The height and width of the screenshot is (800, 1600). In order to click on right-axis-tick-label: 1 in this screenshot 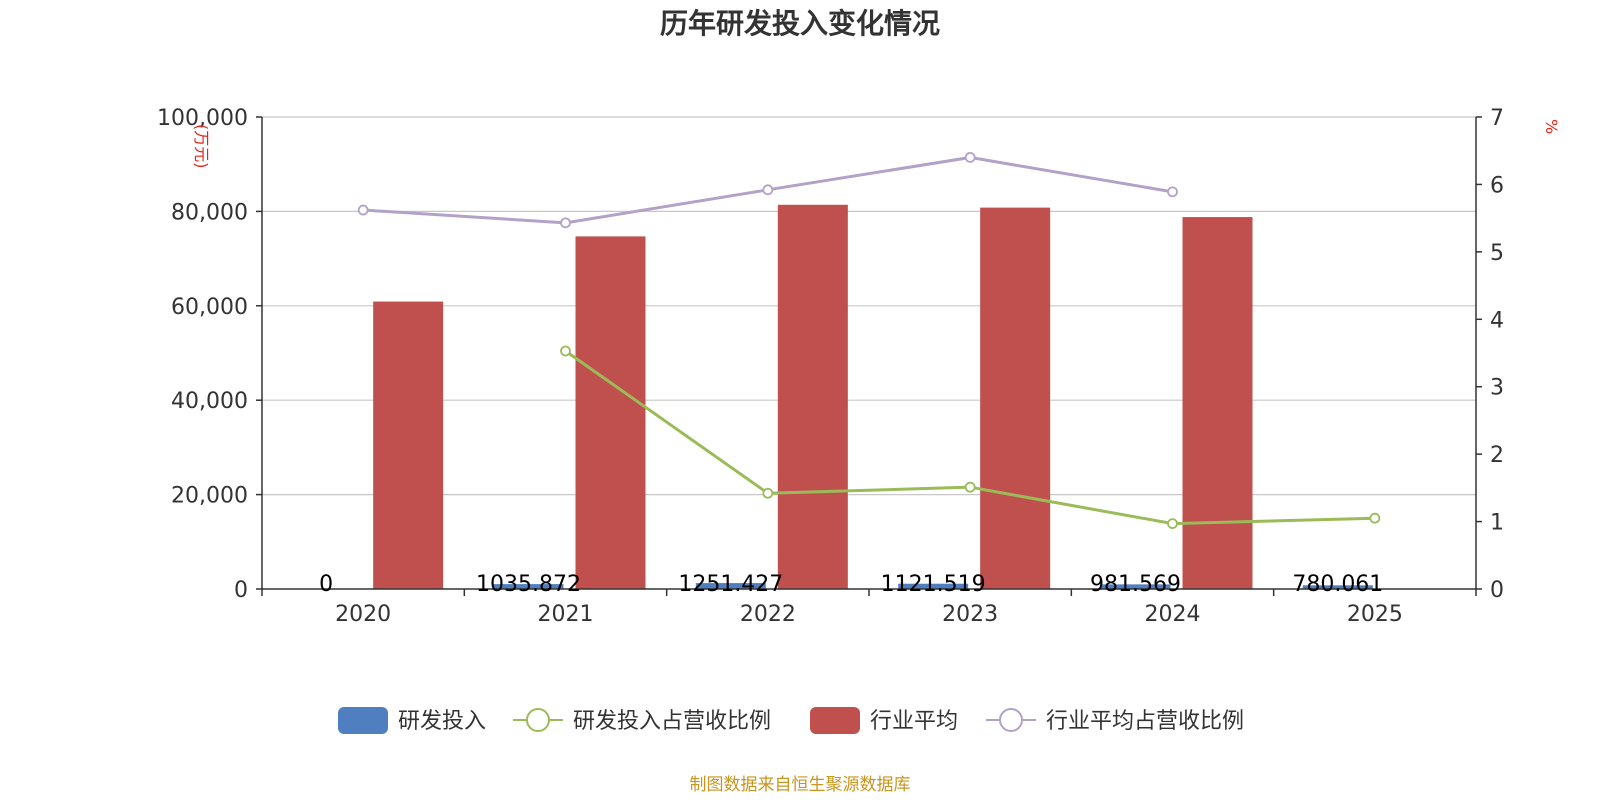, I will do `click(1497, 523)`.